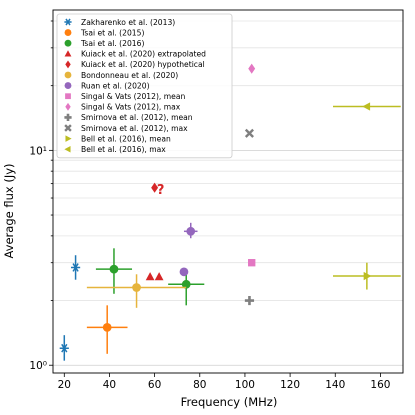 The width and height of the screenshot is (415, 415). I want to click on data-point-s2-p0, so click(114, 269).